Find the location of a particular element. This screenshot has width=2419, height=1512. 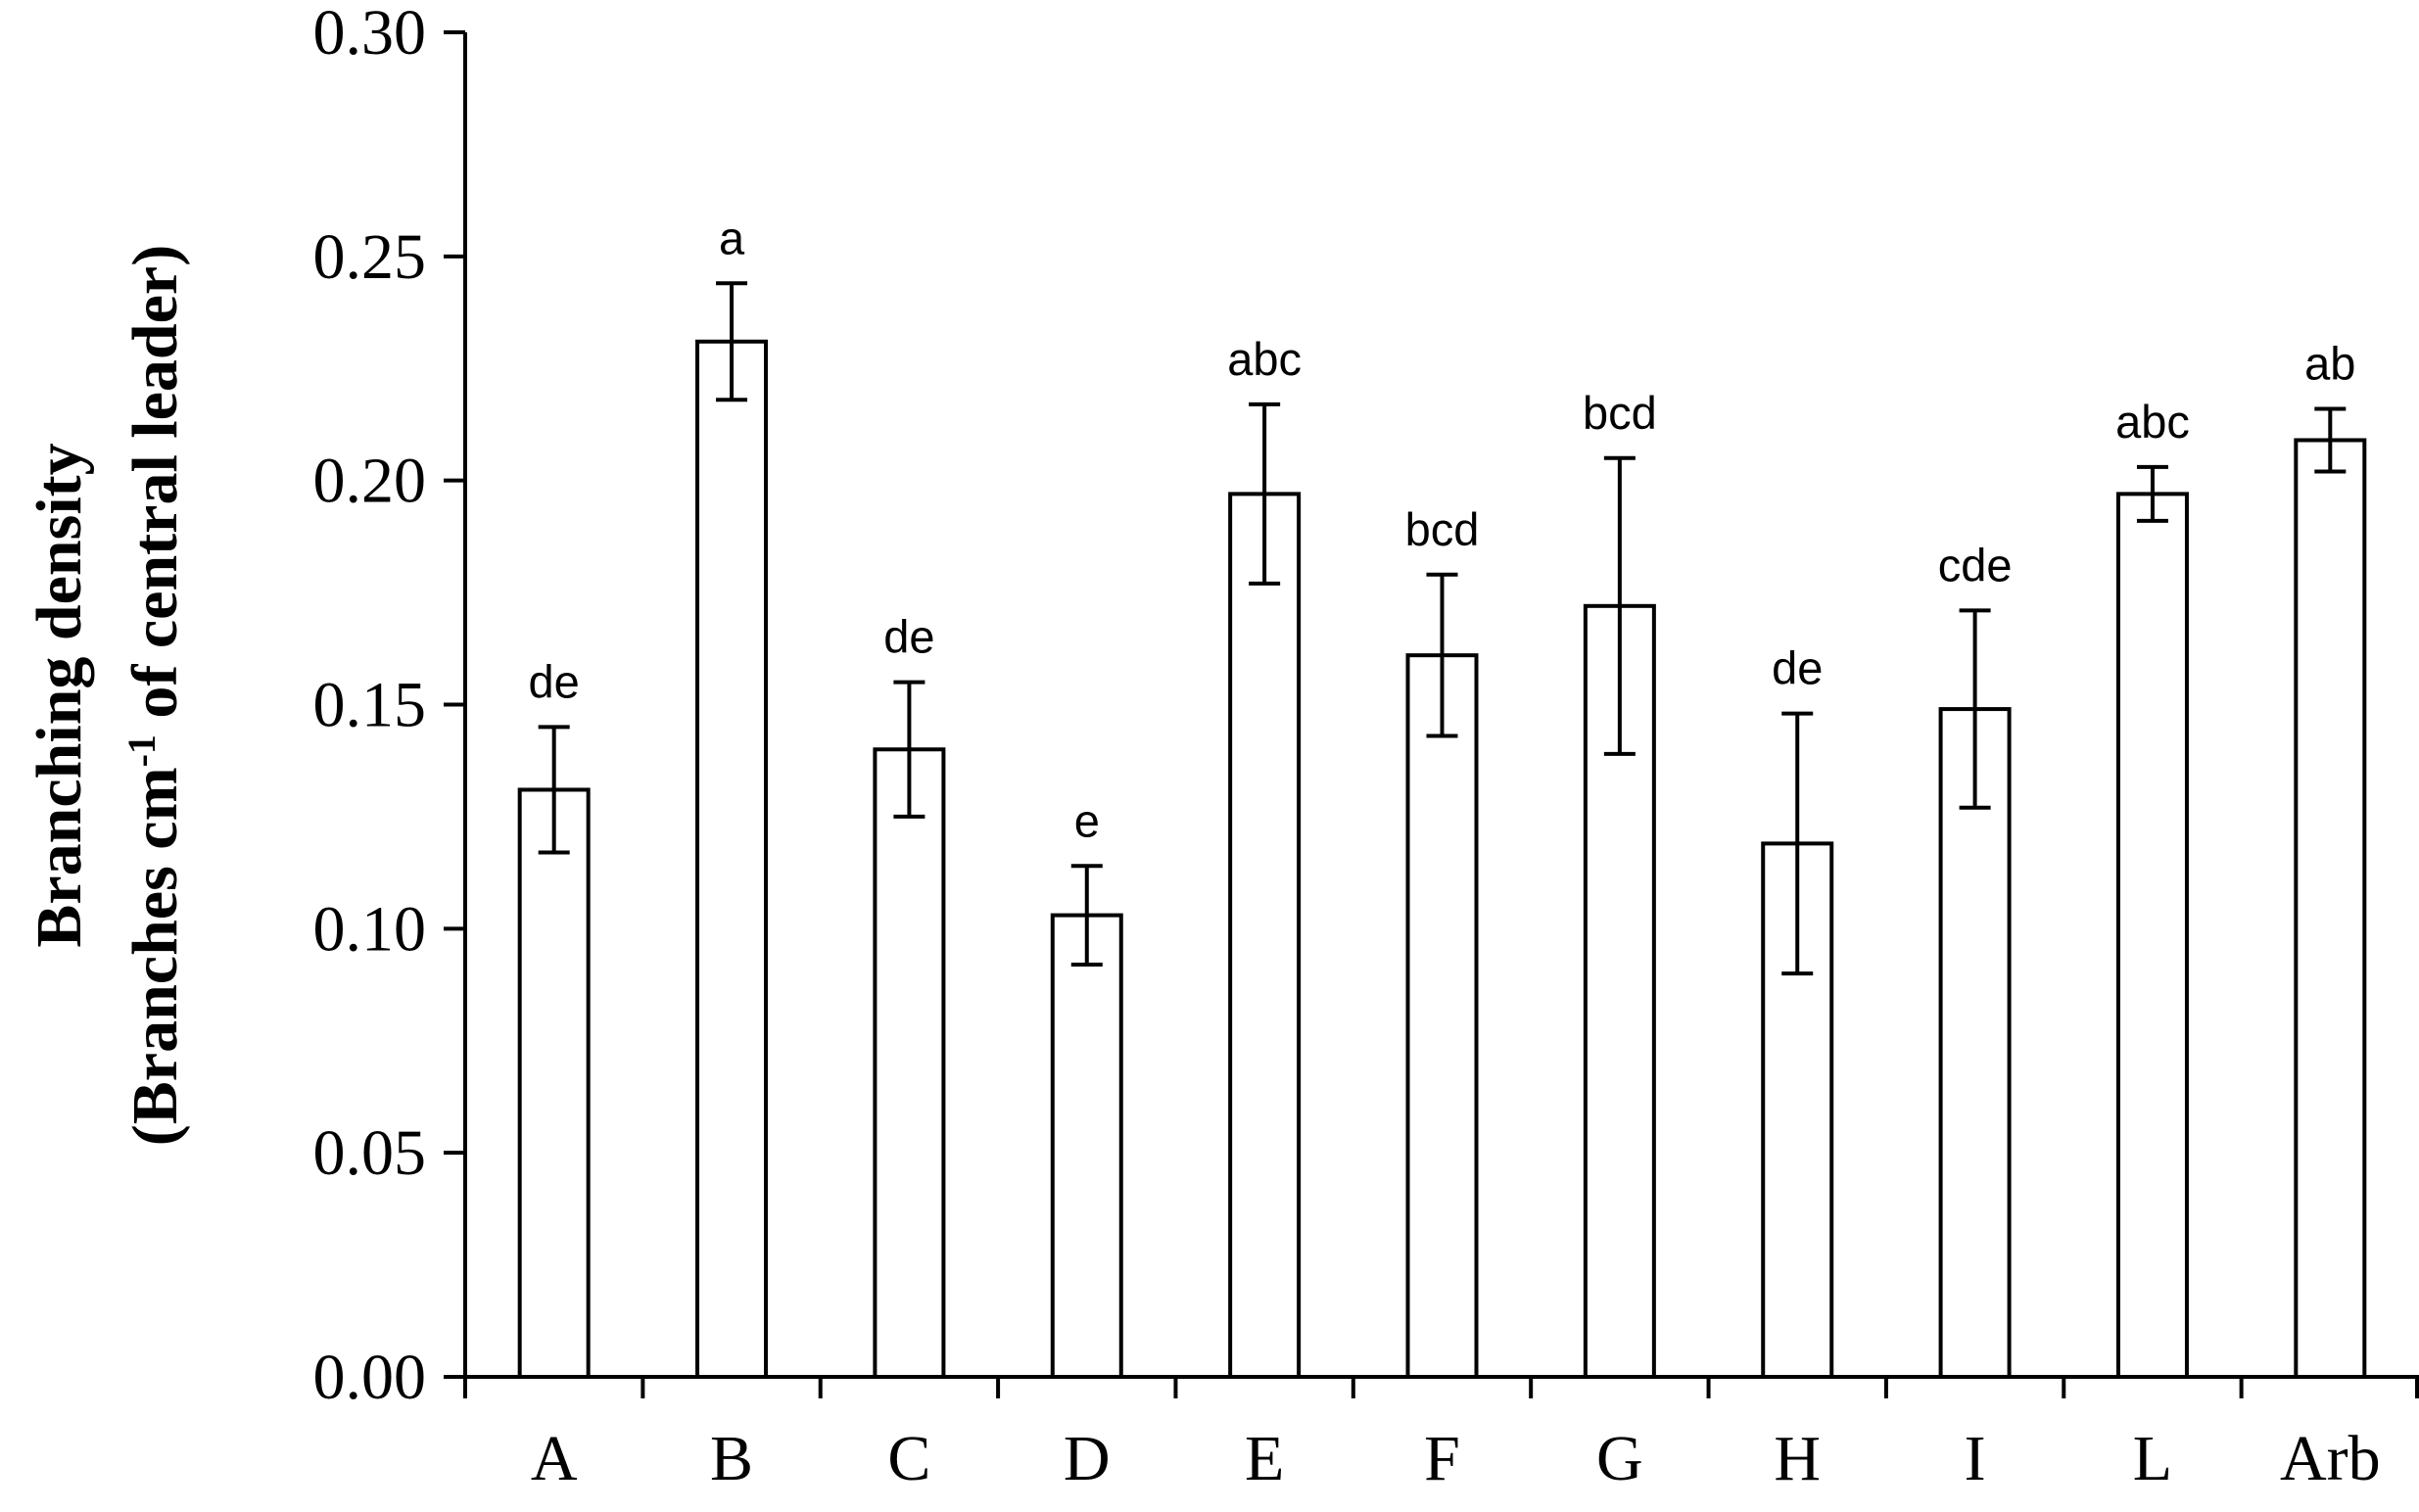

y-tick-label-6: 0.30 is located at coordinates (370, 34).